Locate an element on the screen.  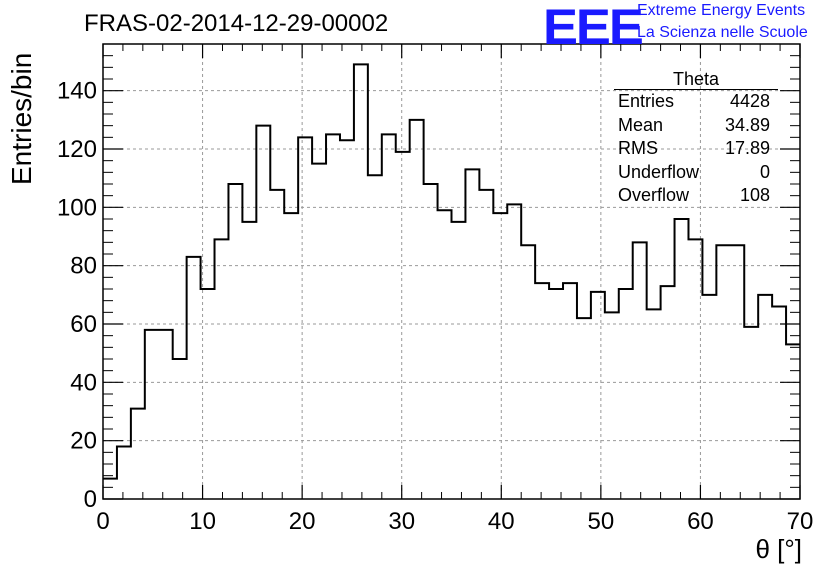
stats-row-entries: Entries 4428 is located at coordinates (694, 102).